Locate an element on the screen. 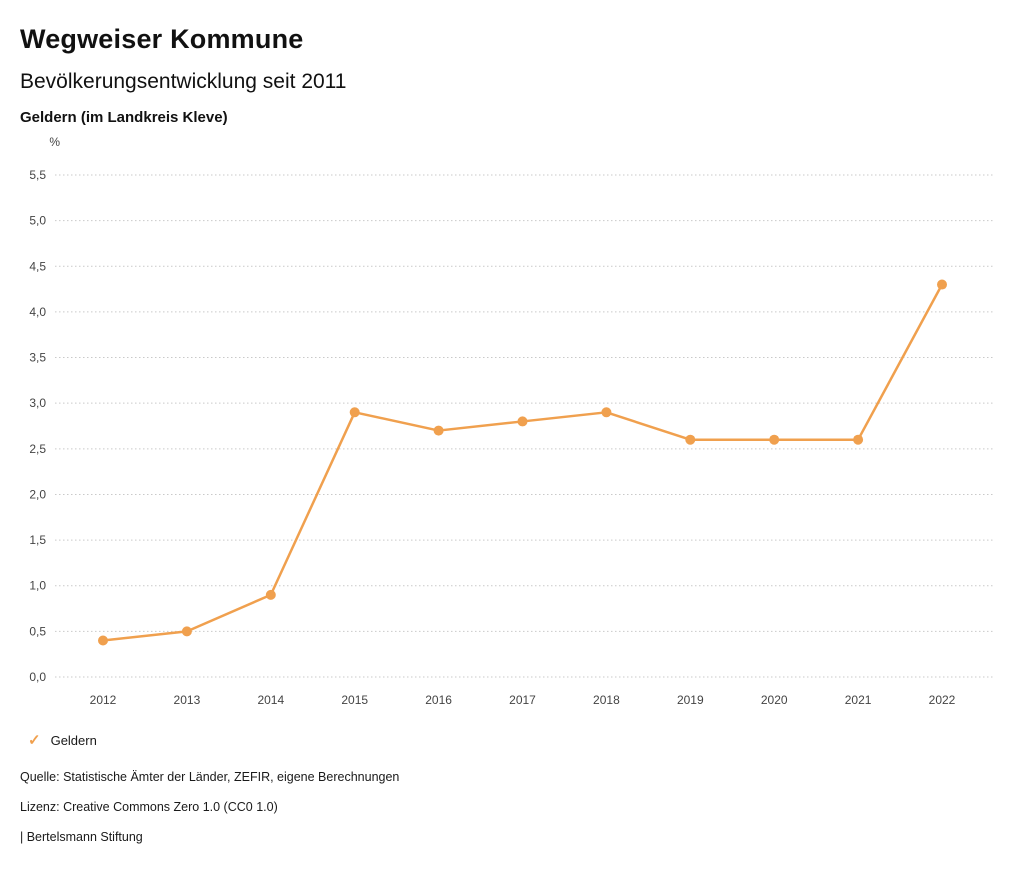 This screenshot has height=888, width=1024. chart-legend: ✓ Geldern is located at coordinates (516, 740).